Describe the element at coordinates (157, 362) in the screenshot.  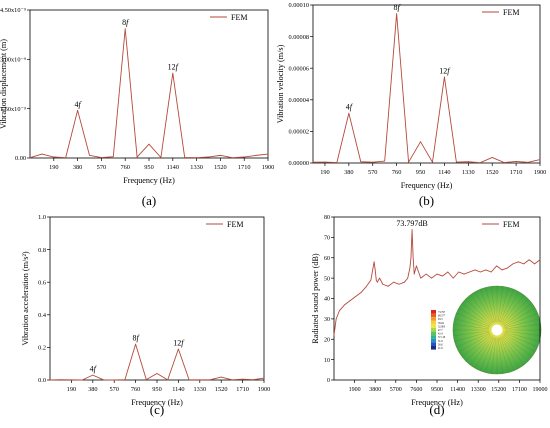
I see `series-line-fem` at that location.